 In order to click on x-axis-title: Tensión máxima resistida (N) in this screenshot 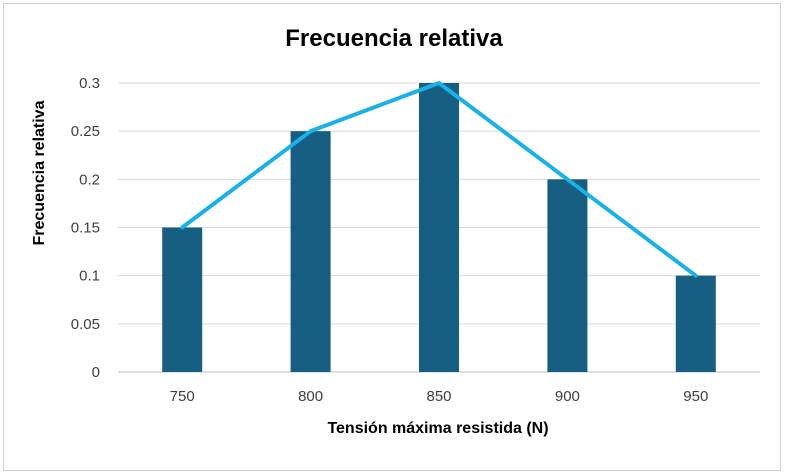, I will do `click(437, 428)`.